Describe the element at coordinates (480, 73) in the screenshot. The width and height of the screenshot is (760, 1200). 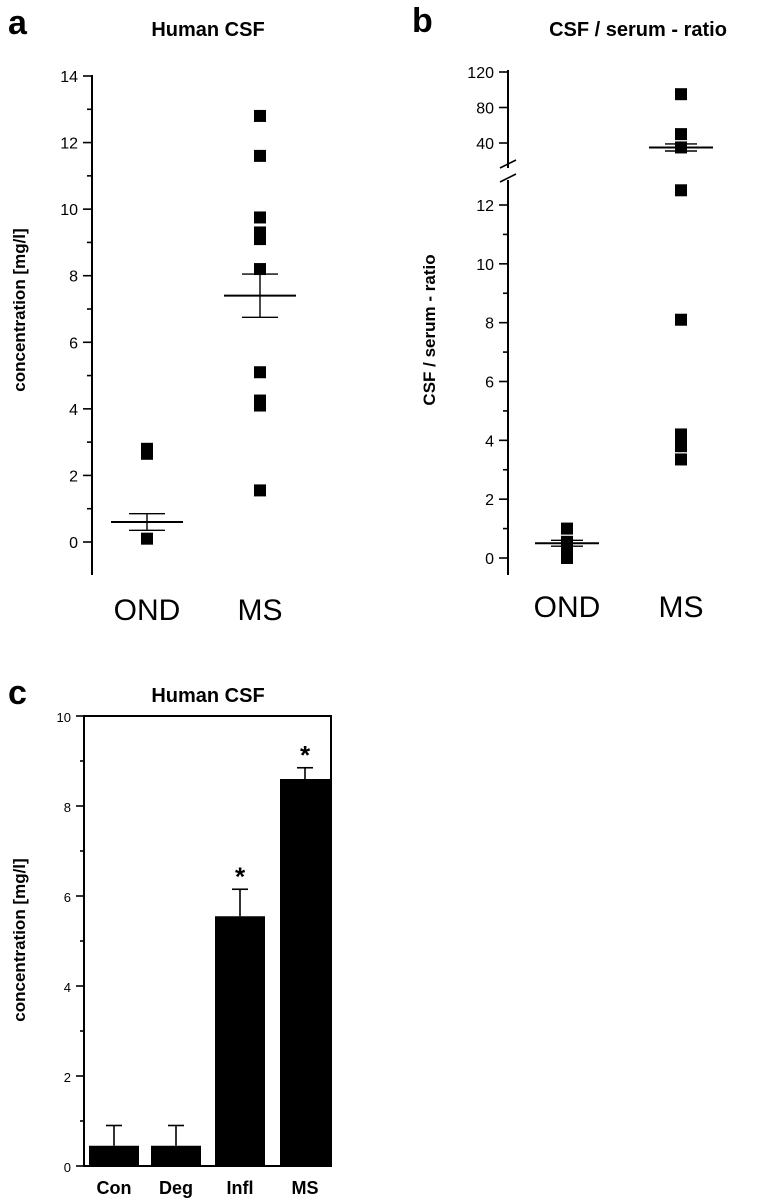
I see `y-tick-label: 120` at that location.